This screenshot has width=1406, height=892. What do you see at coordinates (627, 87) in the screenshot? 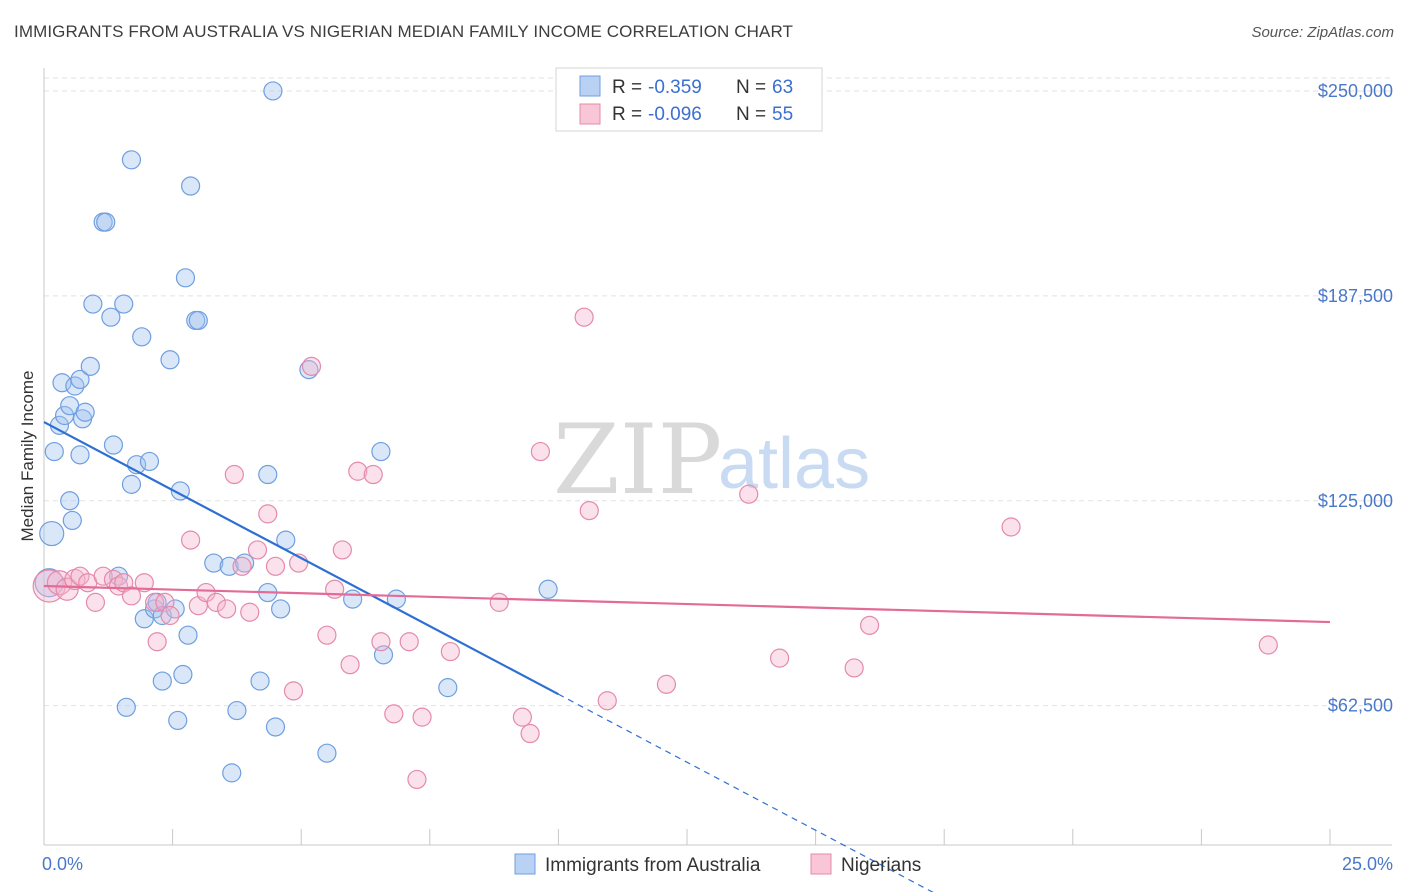
I see `legend-r-label-australia: R =` at bounding box center [627, 87].